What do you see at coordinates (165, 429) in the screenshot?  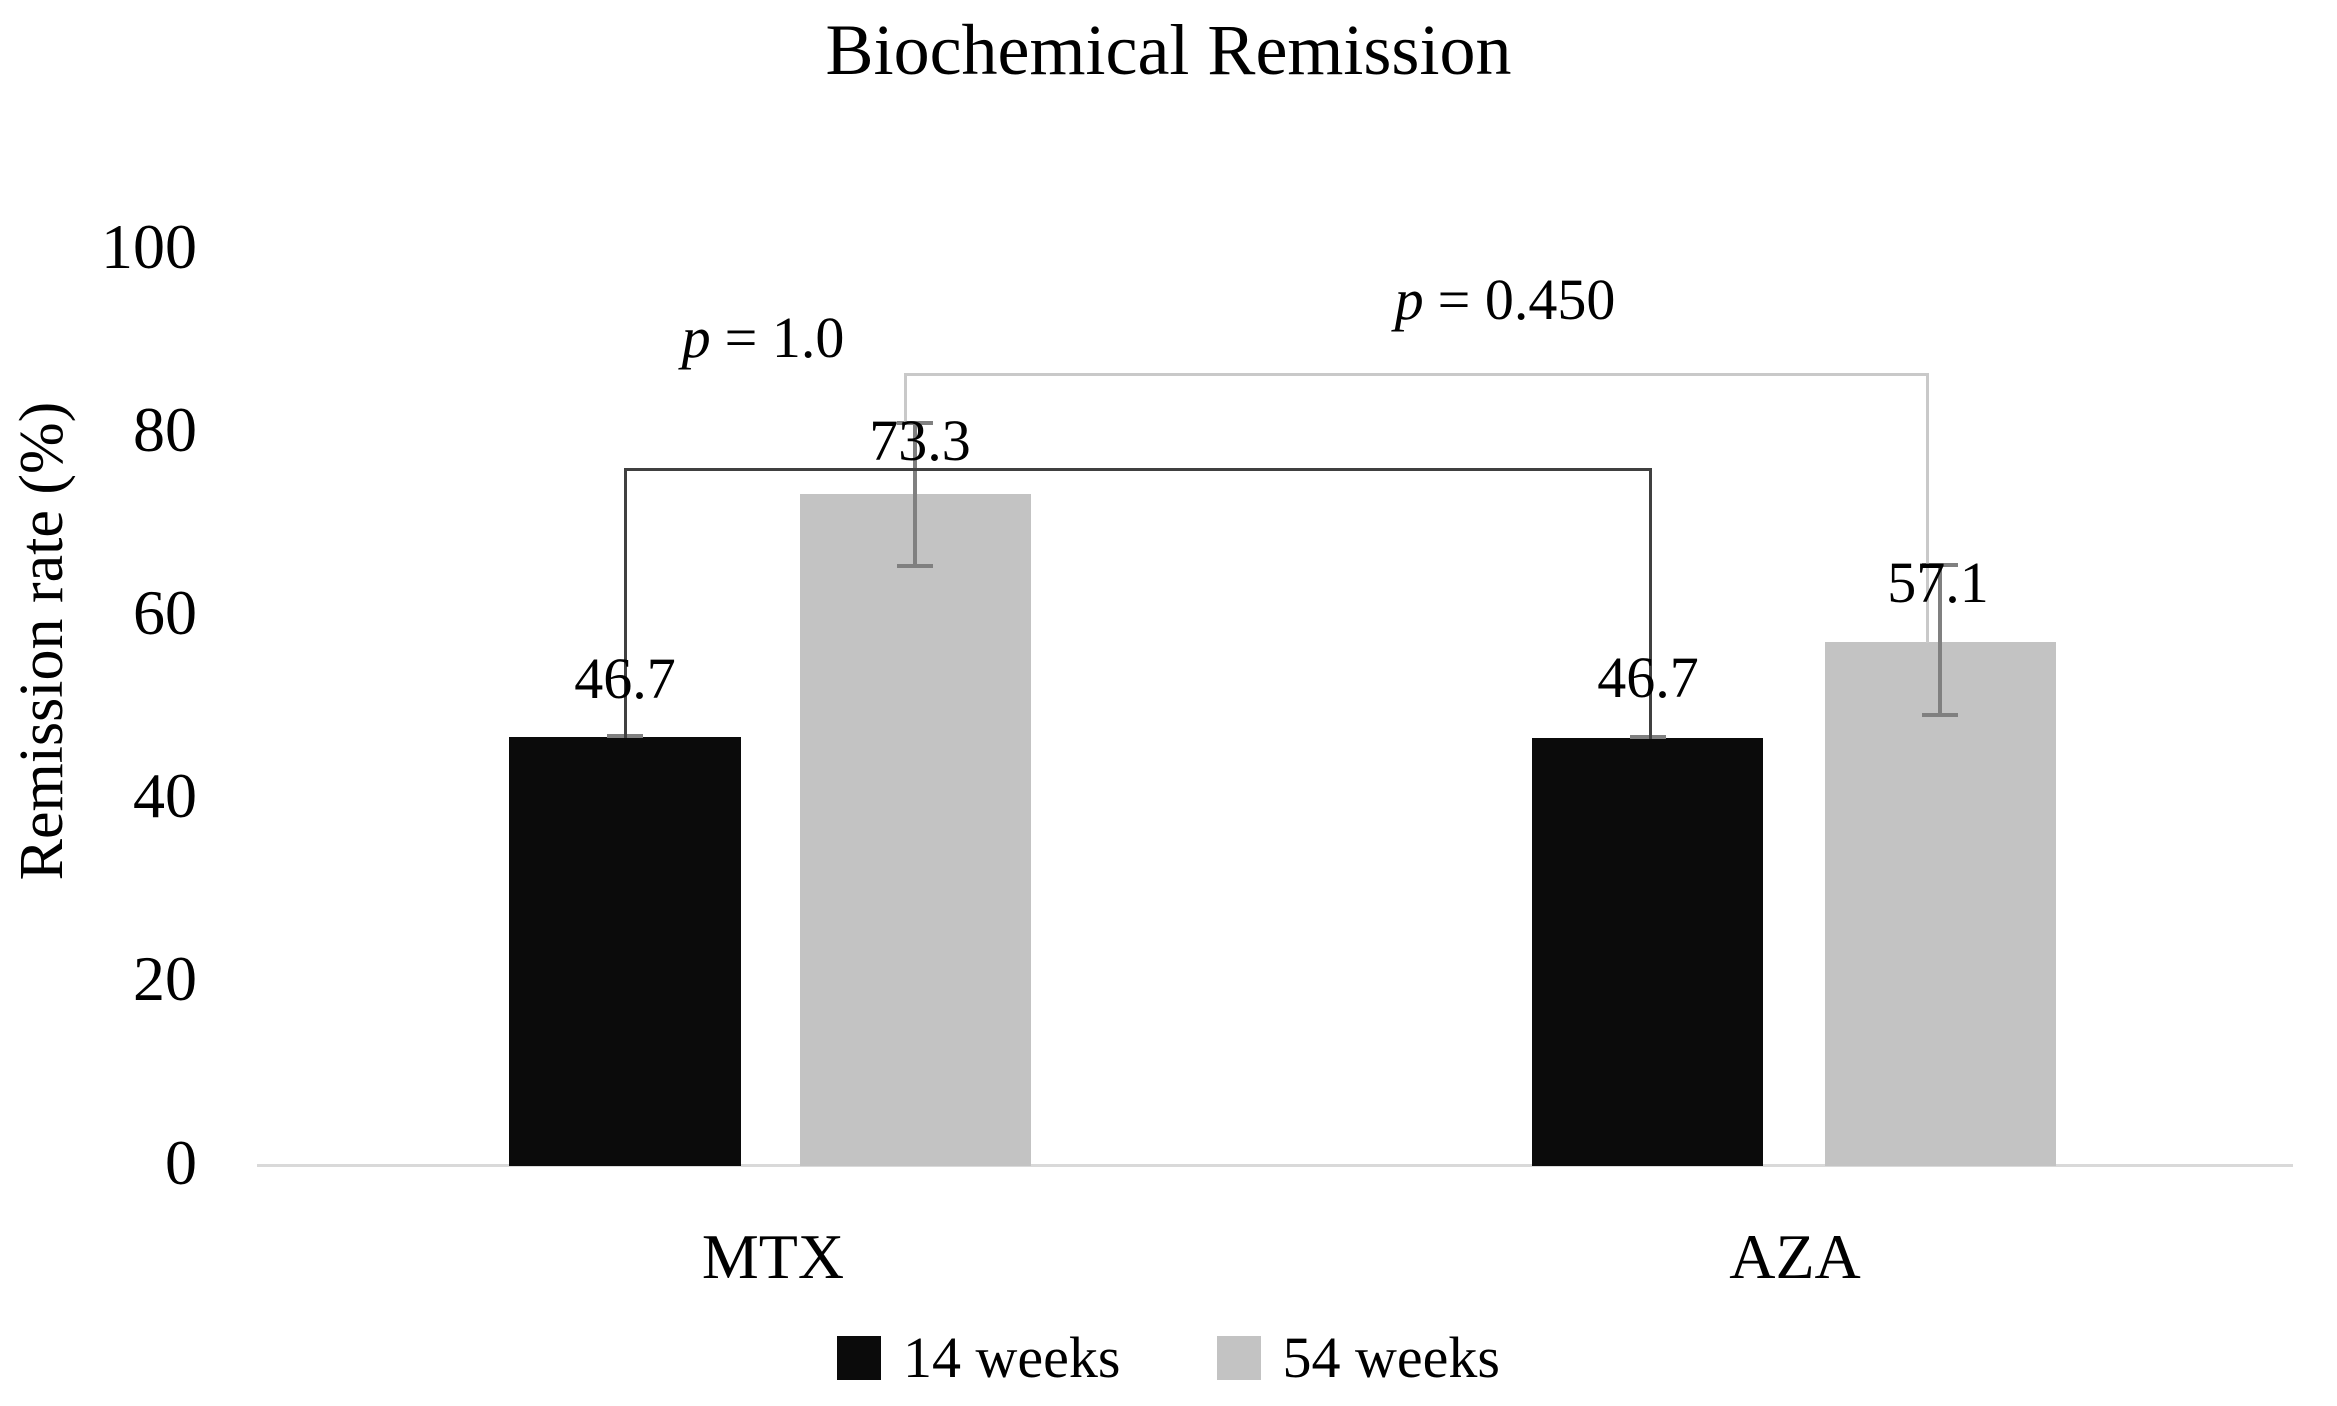 I see `y-tick-80: 80` at bounding box center [165, 429].